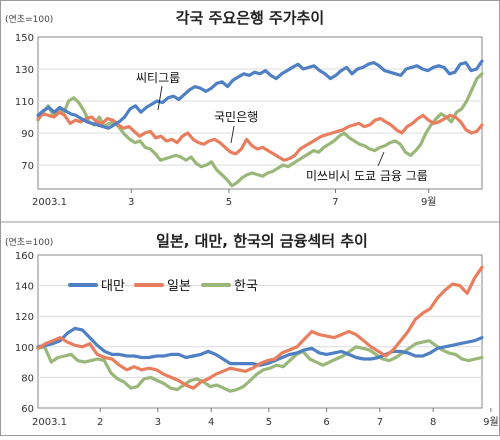 The width and height of the screenshot is (500, 440). What do you see at coordinates (100, 422) in the screenshot?
I see `chart2-x-tick-1: 2` at bounding box center [100, 422].